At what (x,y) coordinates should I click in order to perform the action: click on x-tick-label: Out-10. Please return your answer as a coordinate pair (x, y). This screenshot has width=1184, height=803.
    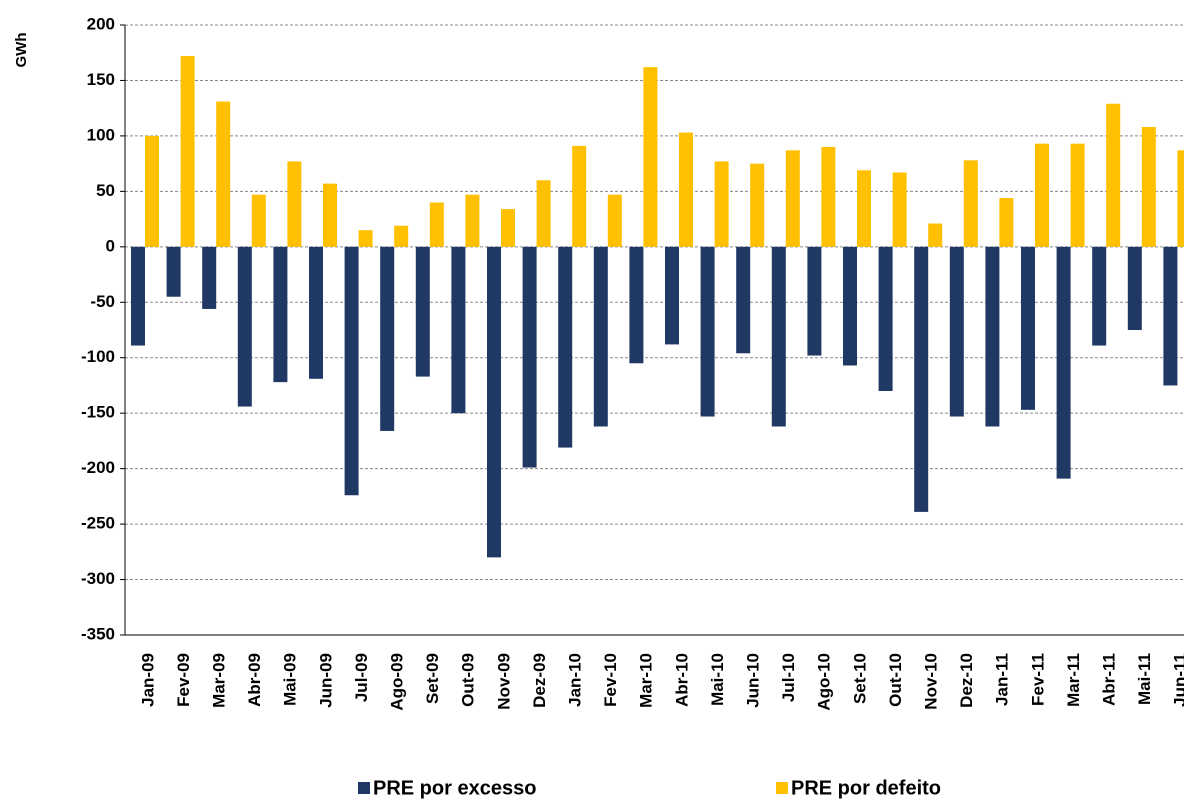
    Looking at the image, I should click on (895, 680).